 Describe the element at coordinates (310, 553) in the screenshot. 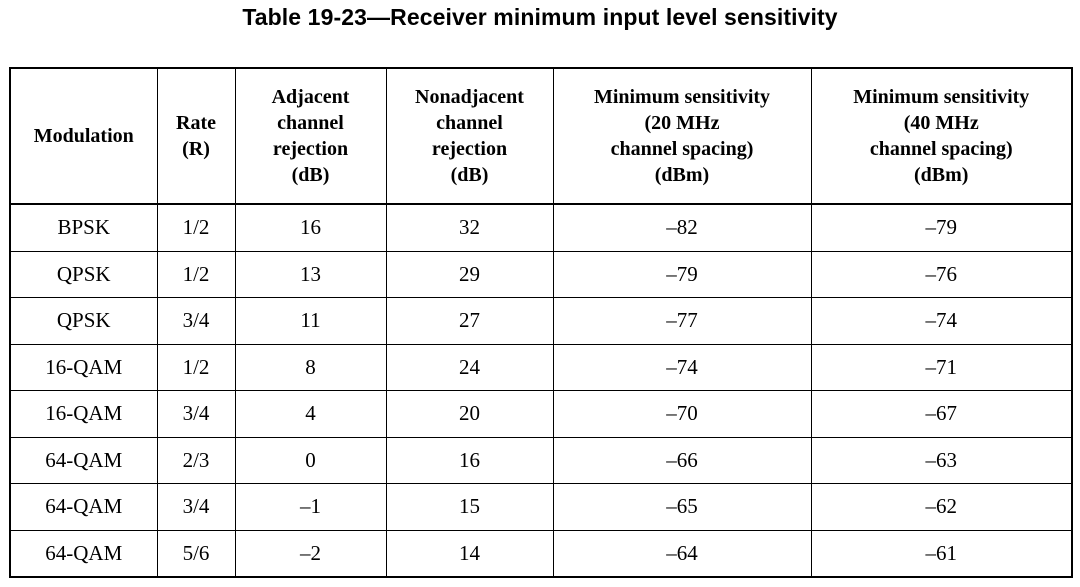

I see `cell-adjacent-rejection: –2` at that location.